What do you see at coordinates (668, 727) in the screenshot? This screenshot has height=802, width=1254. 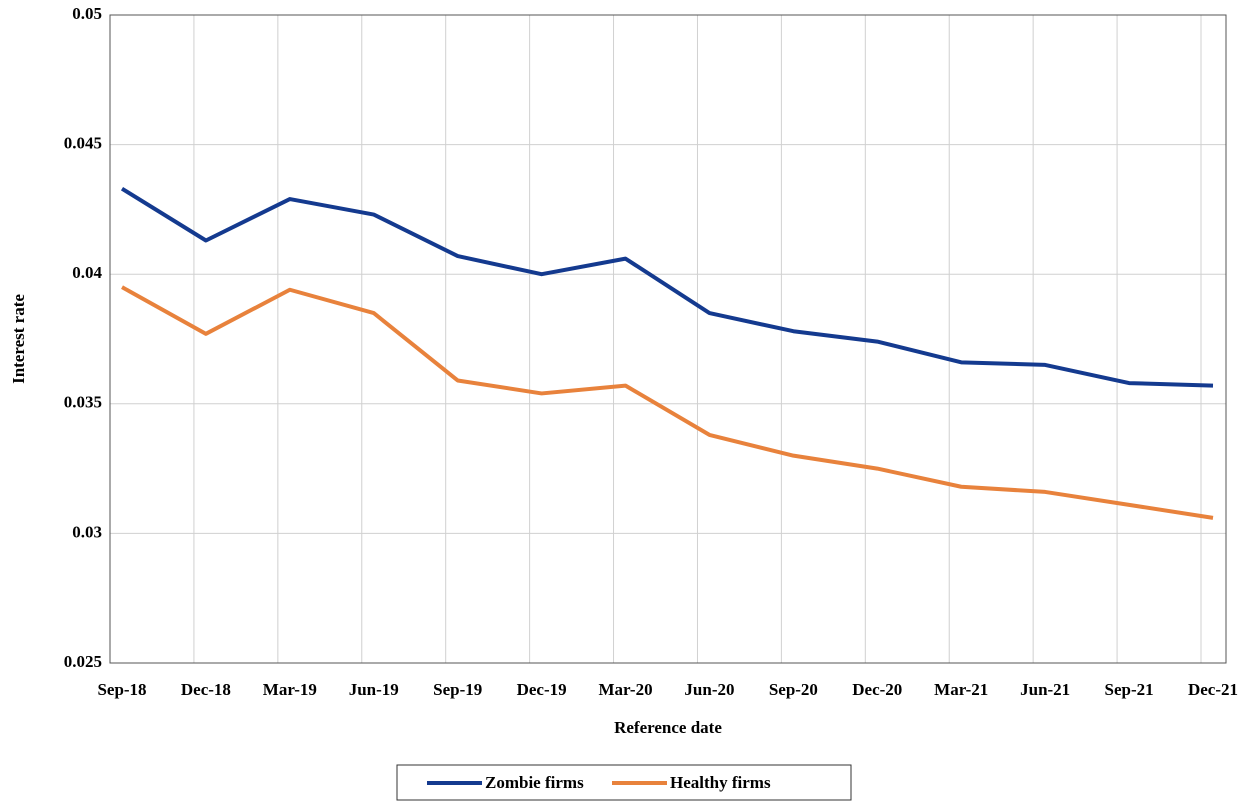 I see `x-axis-label: Reference date` at bounding box center [668, 727].